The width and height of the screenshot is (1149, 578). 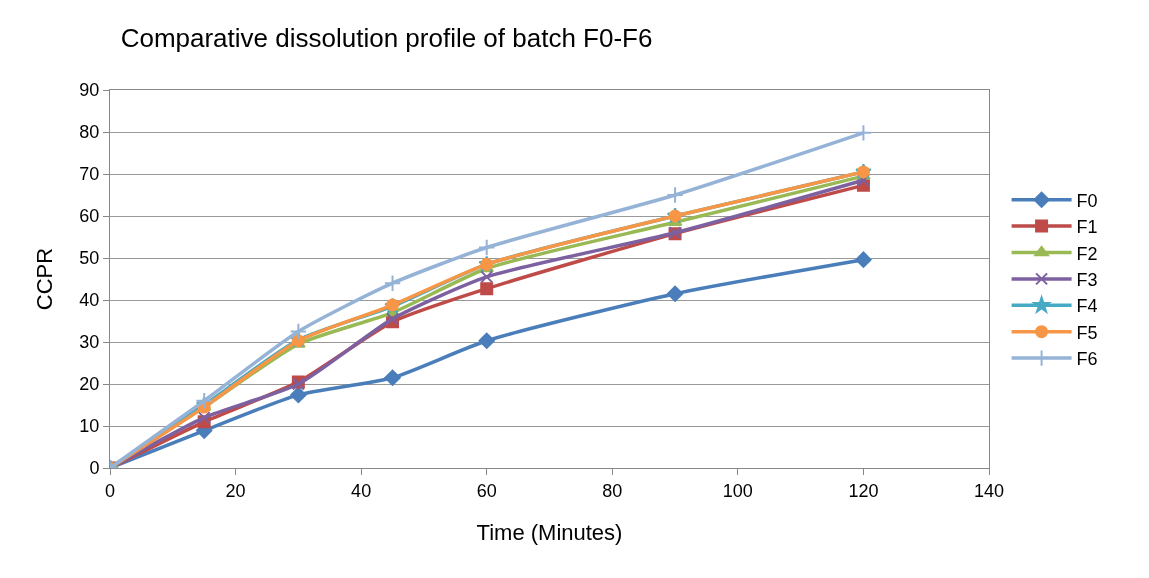 What do you see at coordinates (1087, 279) in the screenshot?
I see `legend-label: F3` at bounding box center [1087, 279].